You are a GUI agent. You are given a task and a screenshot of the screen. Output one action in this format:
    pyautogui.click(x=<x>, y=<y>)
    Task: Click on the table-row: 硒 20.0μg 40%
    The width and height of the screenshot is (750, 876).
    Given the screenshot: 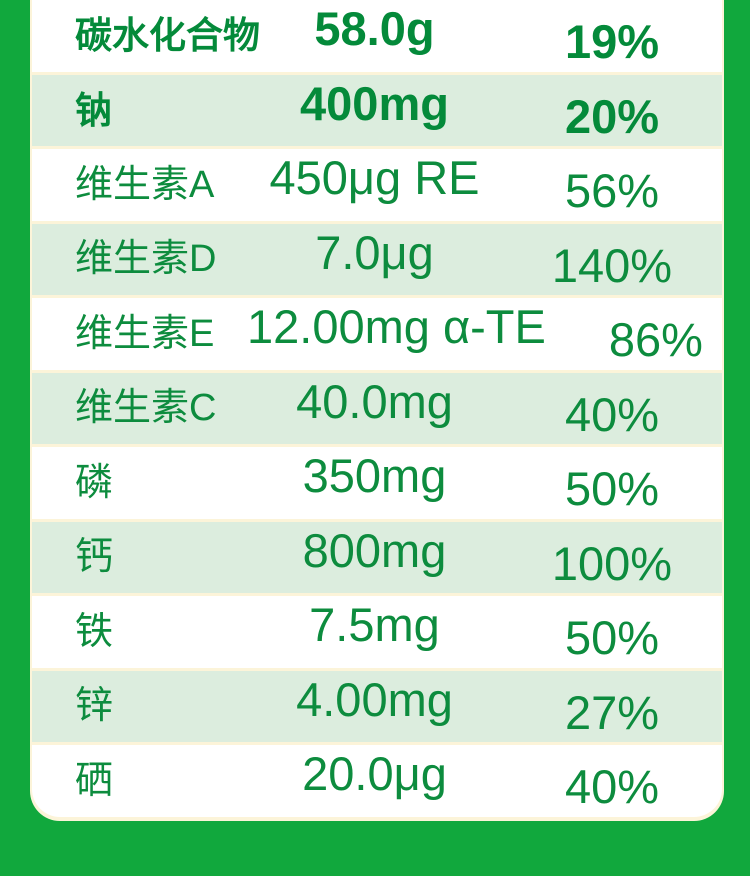 What is the action you would take?
    pyautogui.click(x=377, y=781)
    